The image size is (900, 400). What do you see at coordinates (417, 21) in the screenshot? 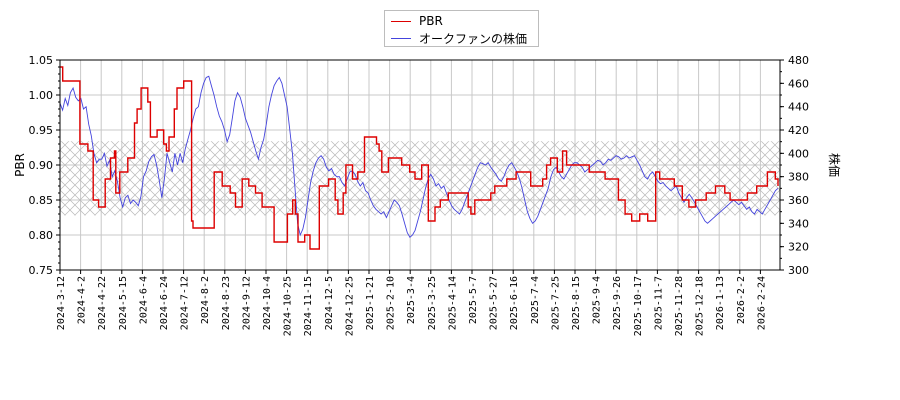
I see `legend-item-pbr: PBR` at bounding box center [417, 21].